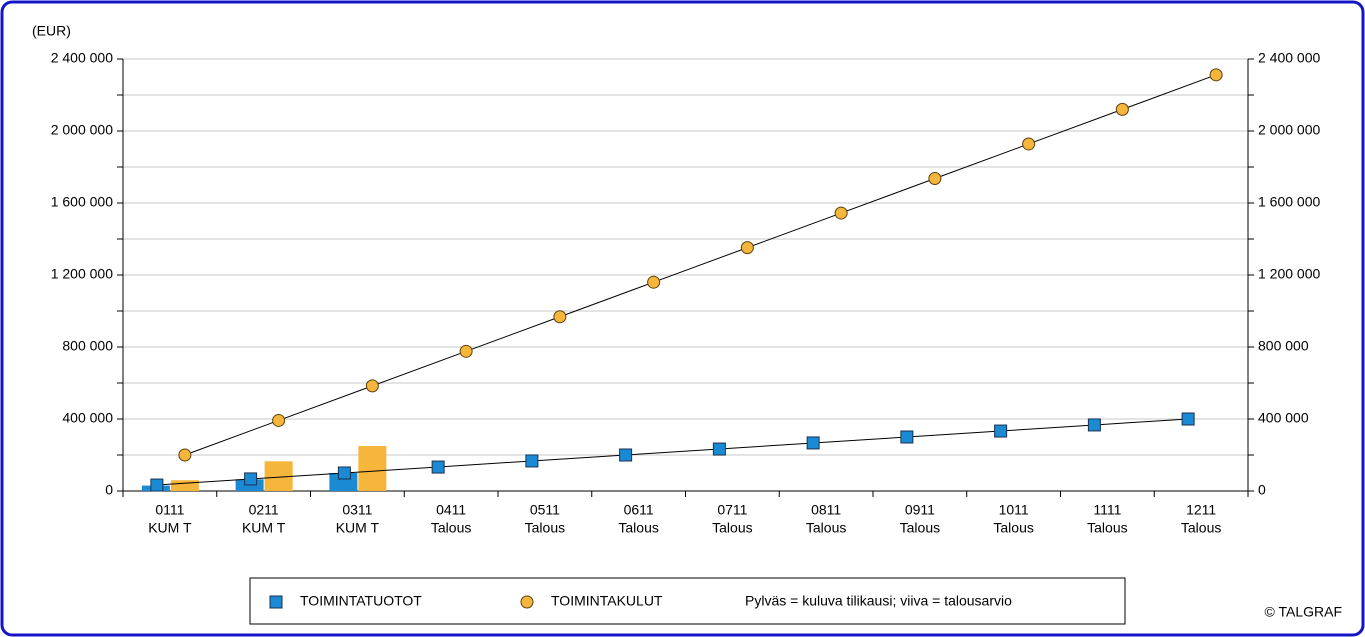  What do you see at coordinates (687, 601) in the screenshot?
I see `legend-box` at bounding box center [687, 601].